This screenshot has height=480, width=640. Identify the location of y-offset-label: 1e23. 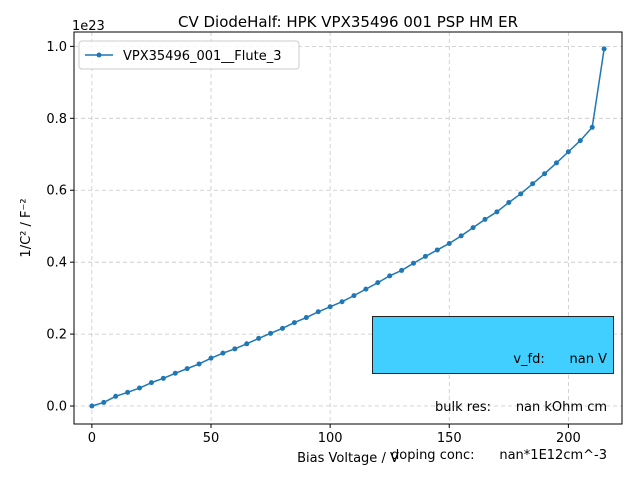
(88, 26).